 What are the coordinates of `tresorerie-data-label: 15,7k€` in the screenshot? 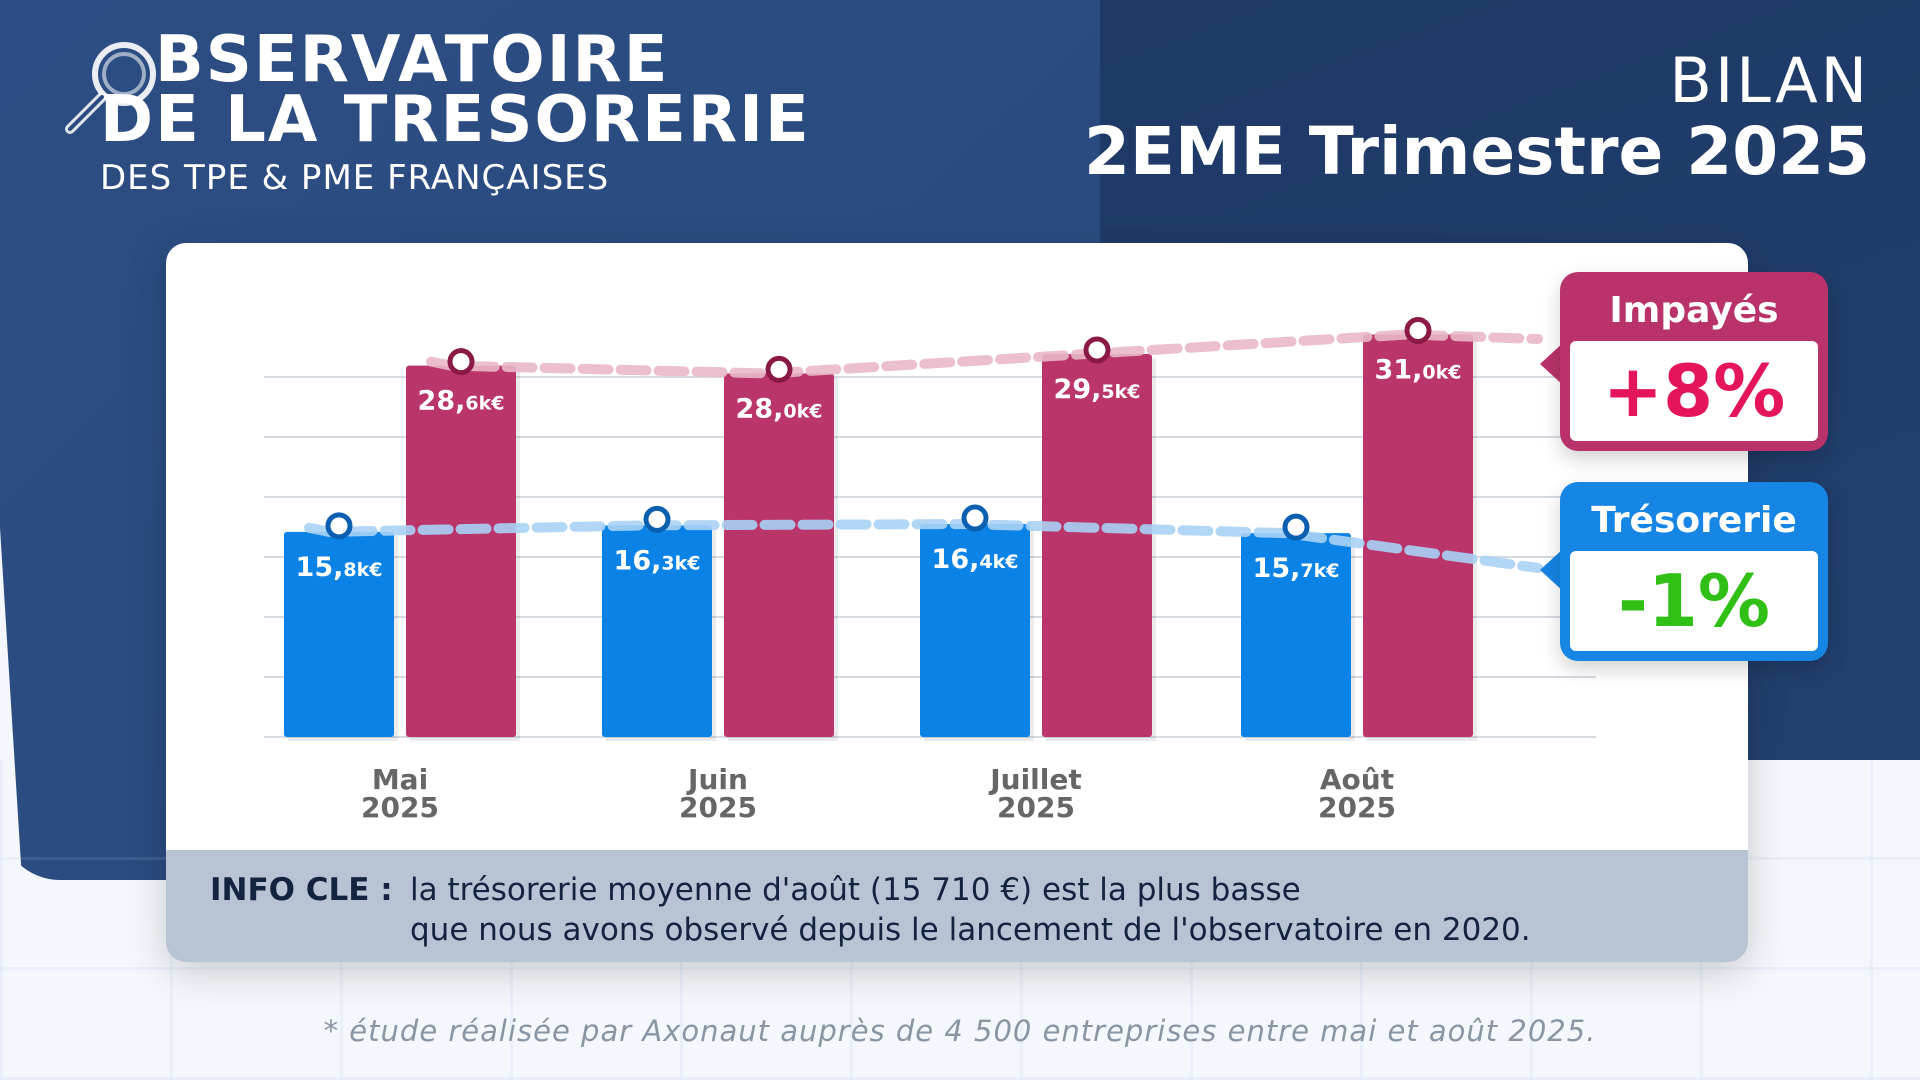 It's located at (1296, 568).